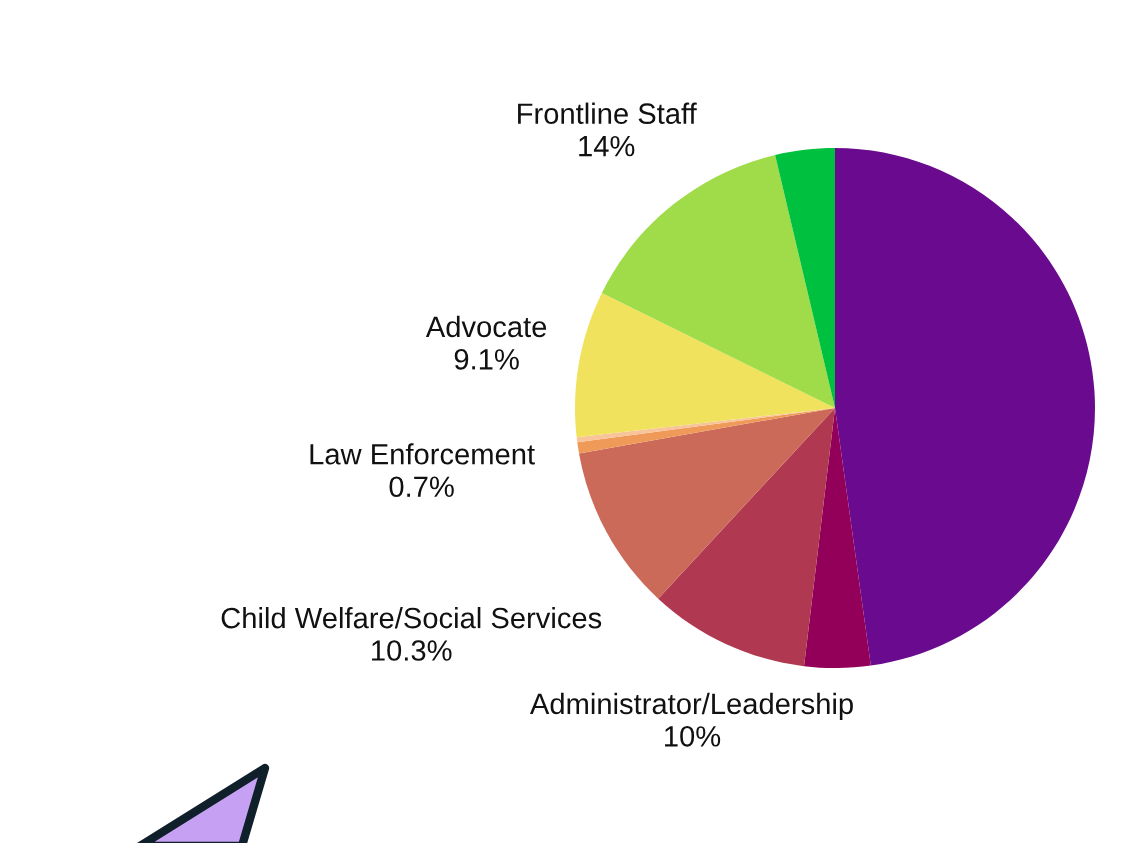 This screenshot has height=843, width=1146. What do you see at coordinates (693, 736) in the screenshot?
I see `data-label: 10%` at bounding box center [693, 736].